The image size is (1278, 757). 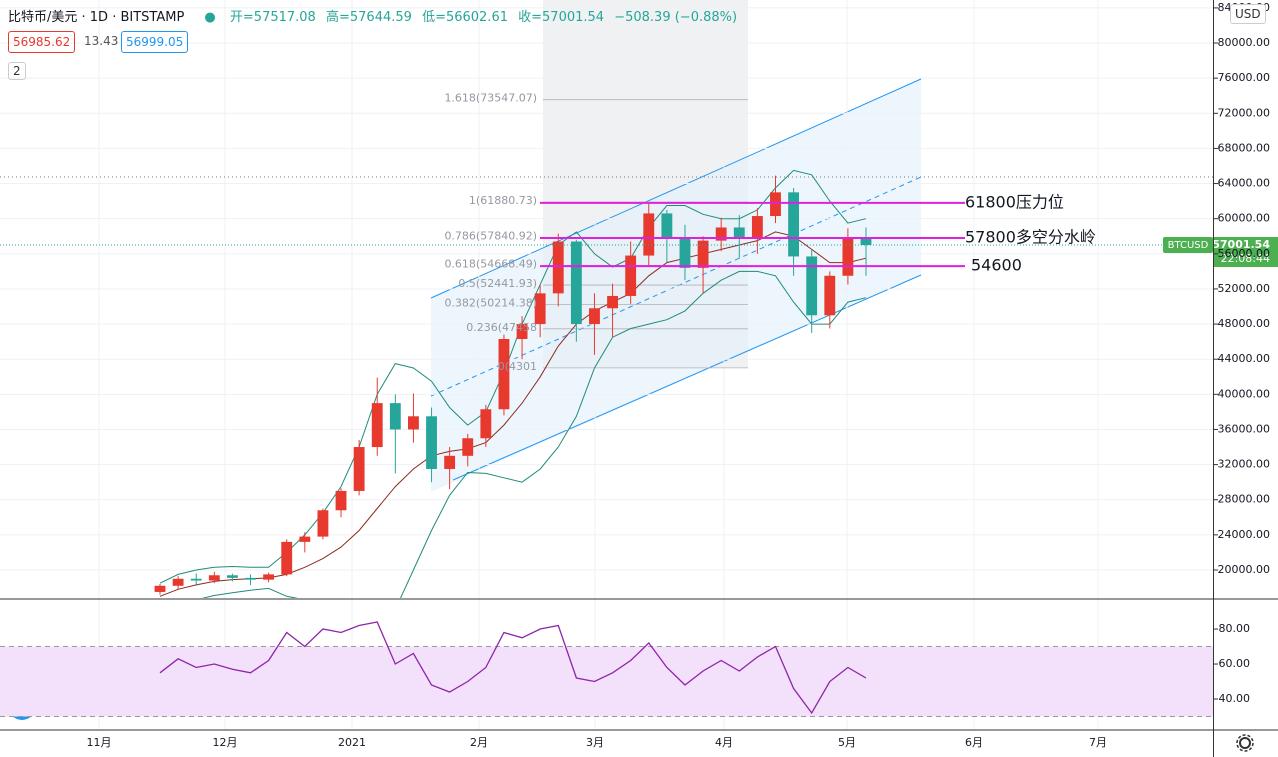 I want to click on y-tick-label: 24000.00, so click(x=1244, y=534).